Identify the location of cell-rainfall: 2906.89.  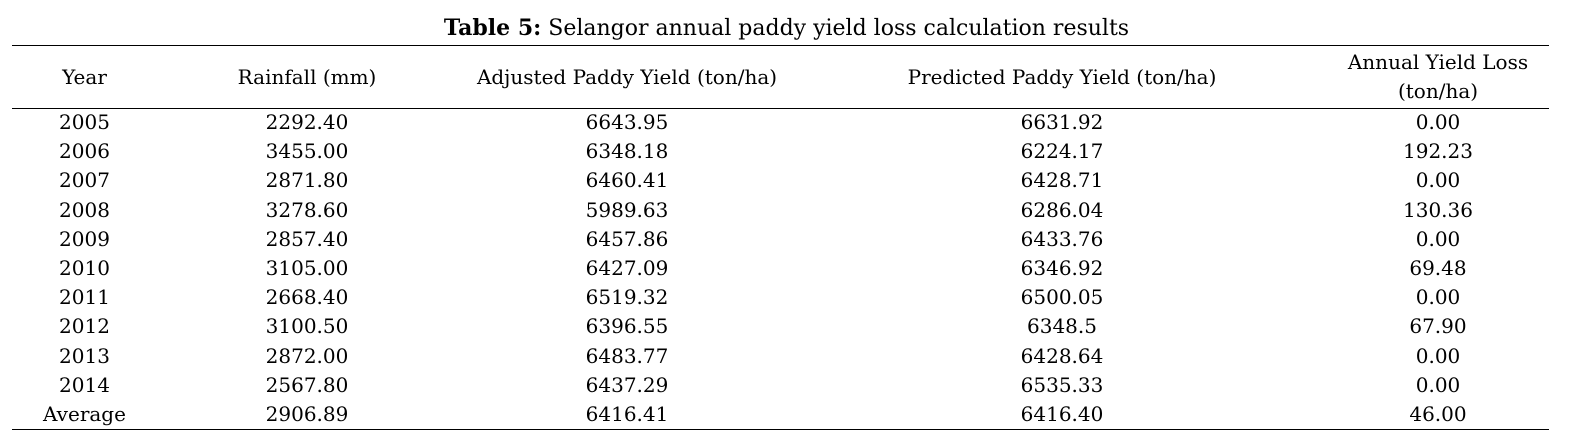
(307, 414).